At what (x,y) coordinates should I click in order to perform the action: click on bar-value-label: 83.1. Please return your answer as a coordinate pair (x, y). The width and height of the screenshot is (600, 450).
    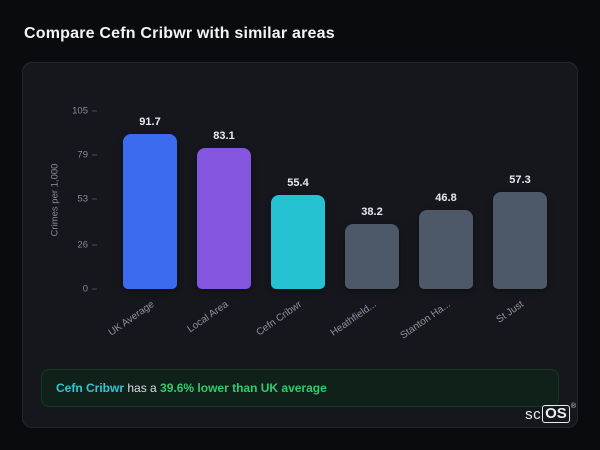
    Looking at the image, I should click on (224, 136).